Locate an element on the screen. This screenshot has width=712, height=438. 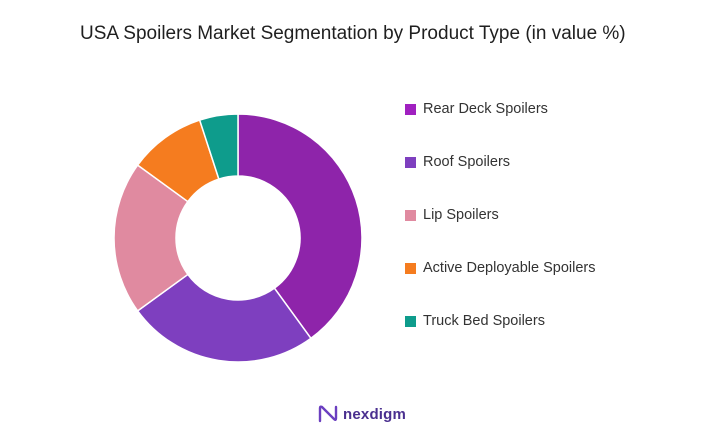
legend-item-roof-spoilers: Roof Spoilers is located at coordinates (555, 175).